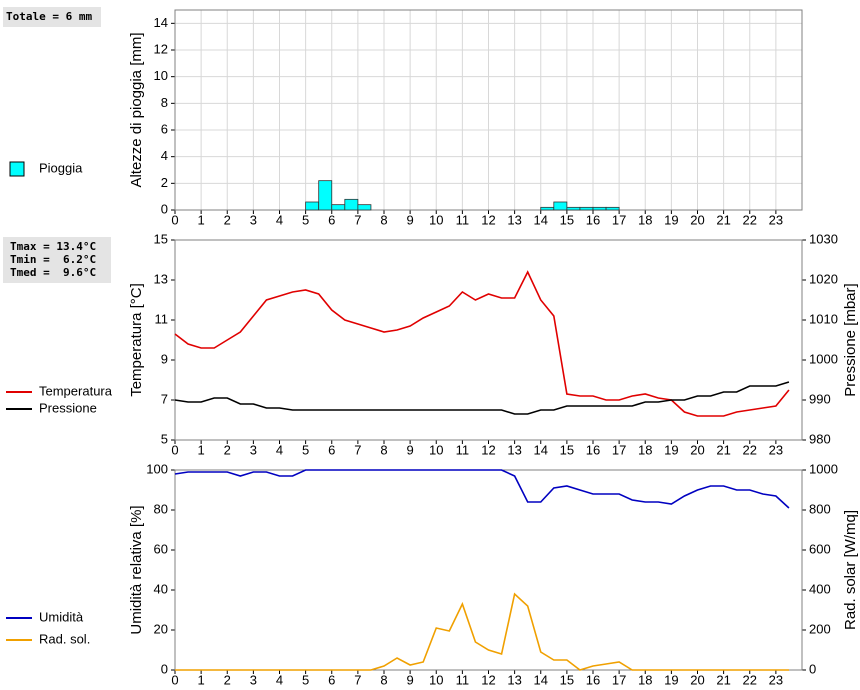 This screenshot has width=860, height=690. I want to click on x-tick-label: 4, so click(279, 679).